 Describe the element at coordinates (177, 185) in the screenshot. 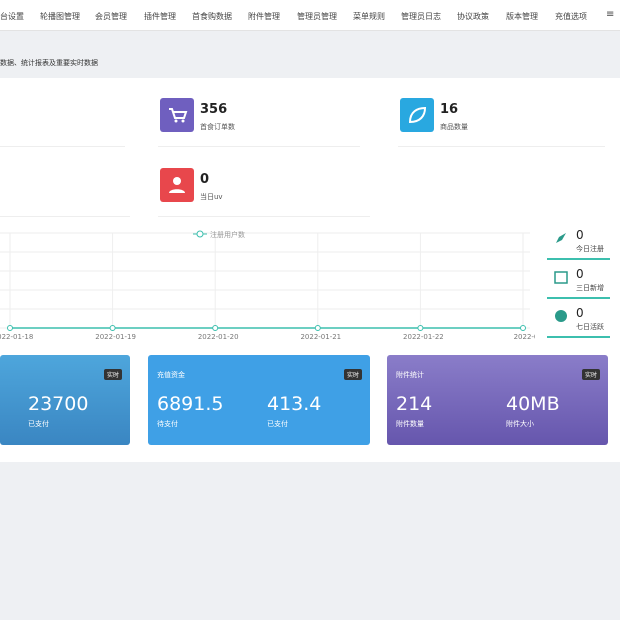

I see `users-icon` at that location.